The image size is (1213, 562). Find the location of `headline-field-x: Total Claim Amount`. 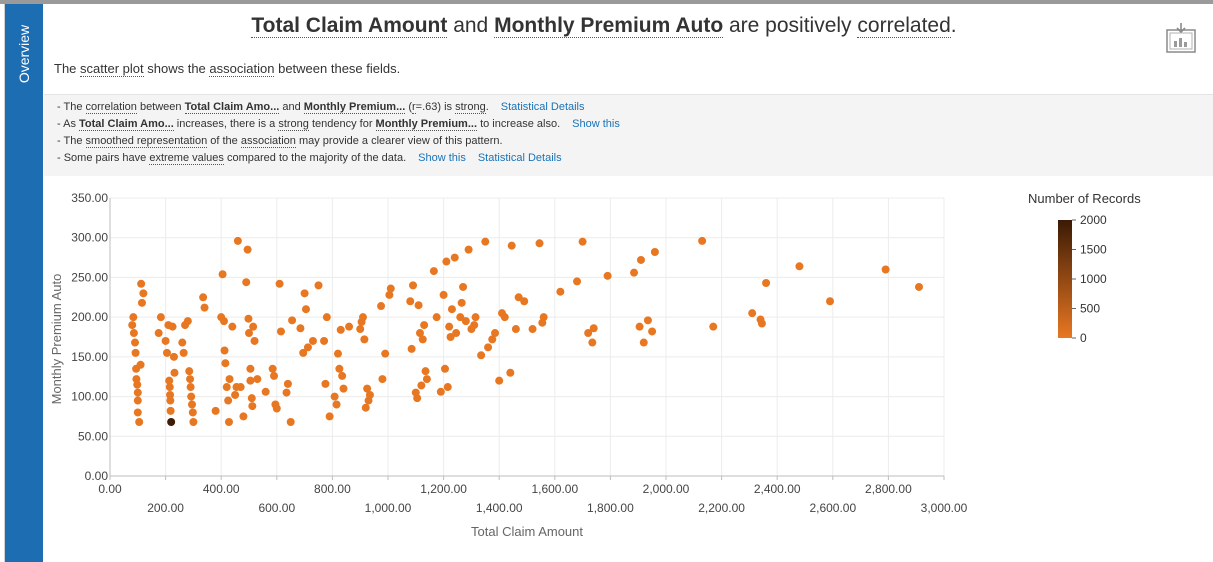

headline-field-x: Total Claim Amount is located at coordinates (349, 26).